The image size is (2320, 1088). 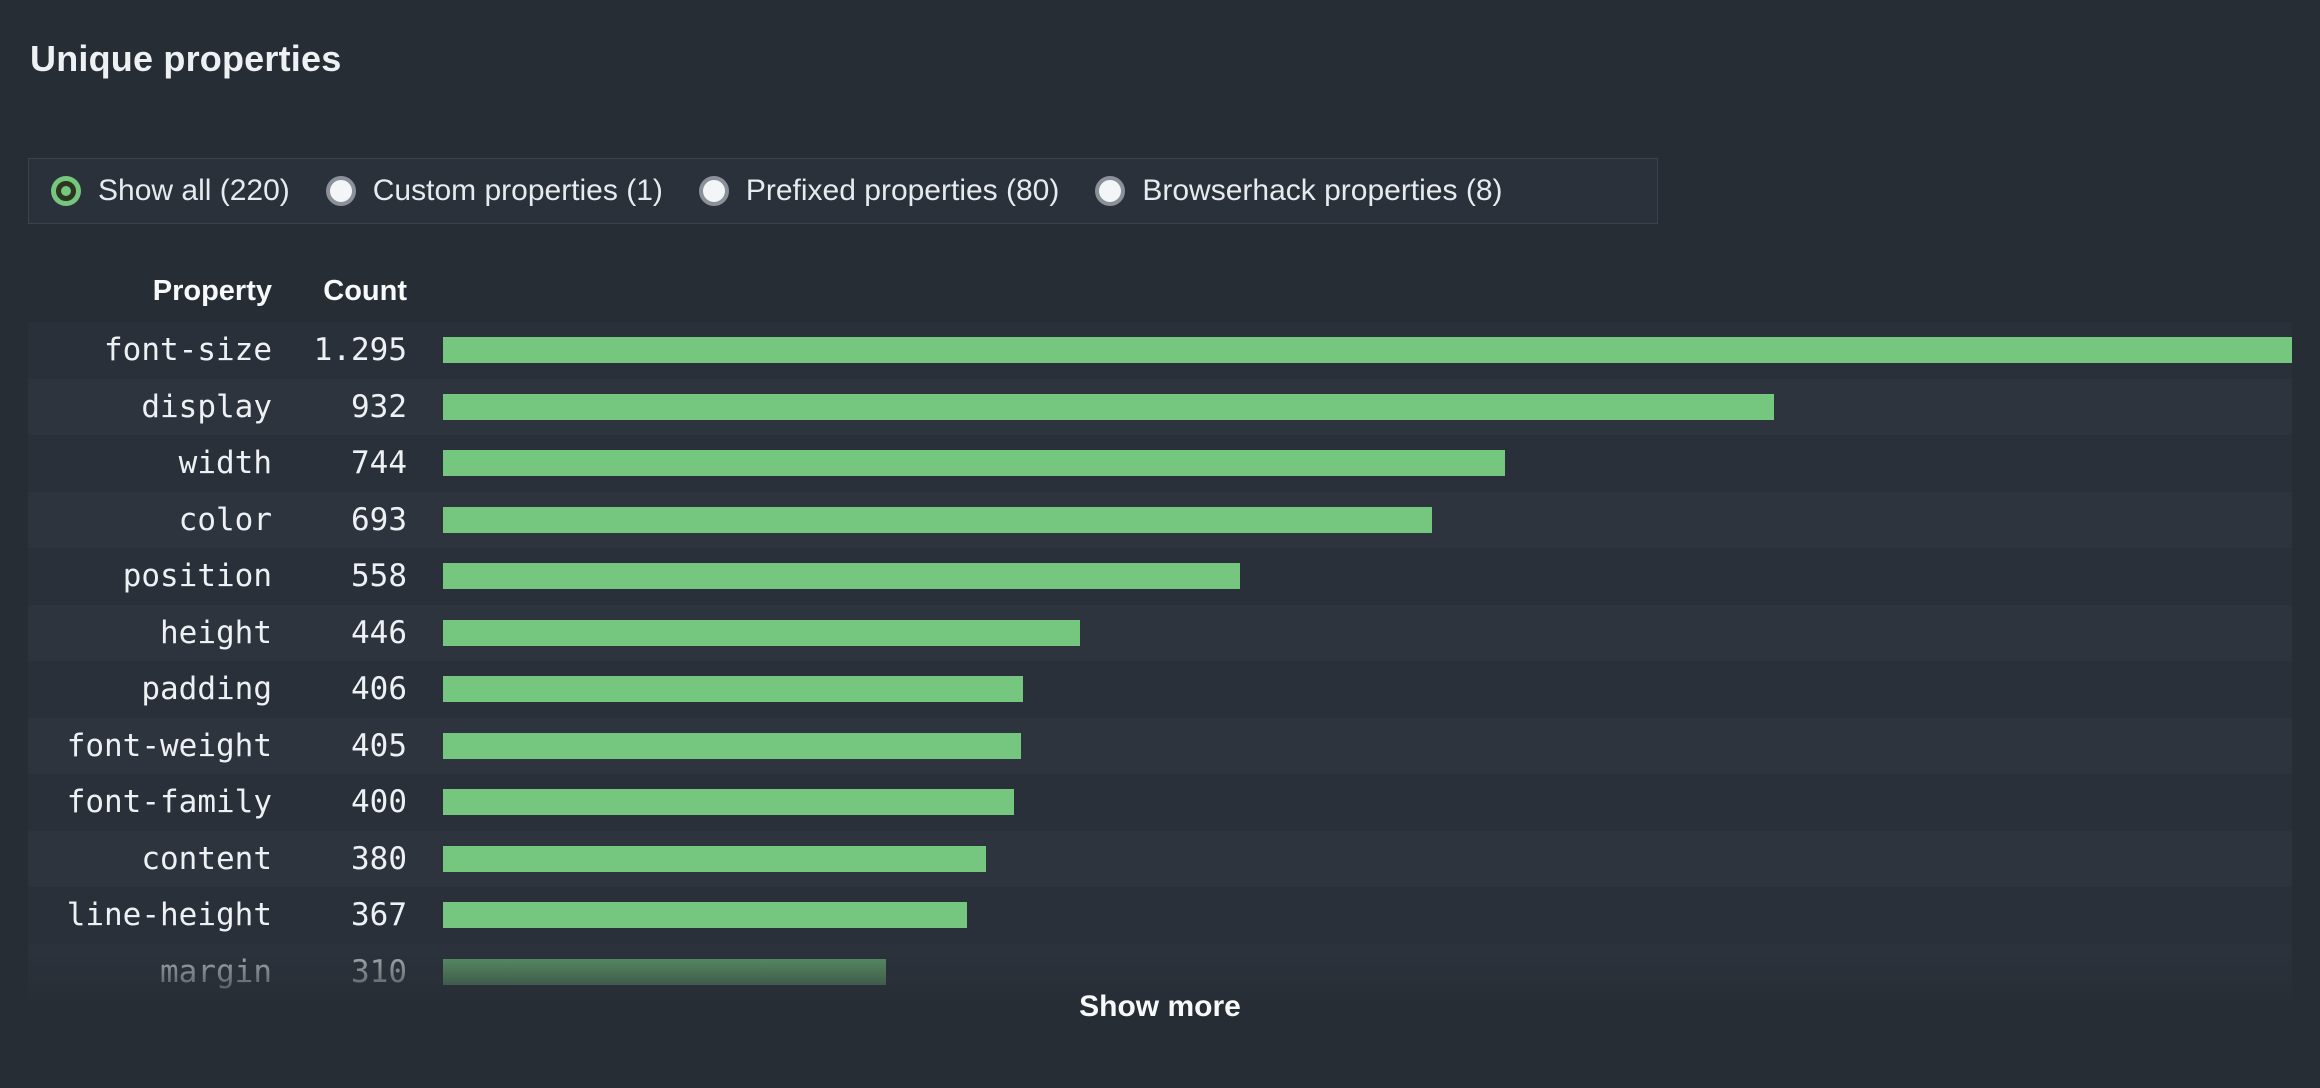 What do you see at coordinates (379, 915) in the screenshot?
I see `property-count: 367` at bounding box center [379, 915].